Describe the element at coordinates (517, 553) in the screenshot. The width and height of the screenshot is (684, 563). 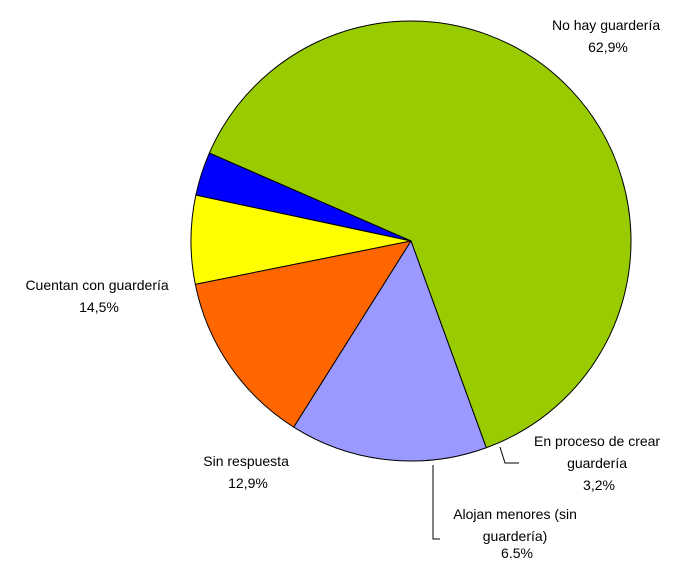
I see `label-alojan-menores-line-3: 6.5%` at that location.